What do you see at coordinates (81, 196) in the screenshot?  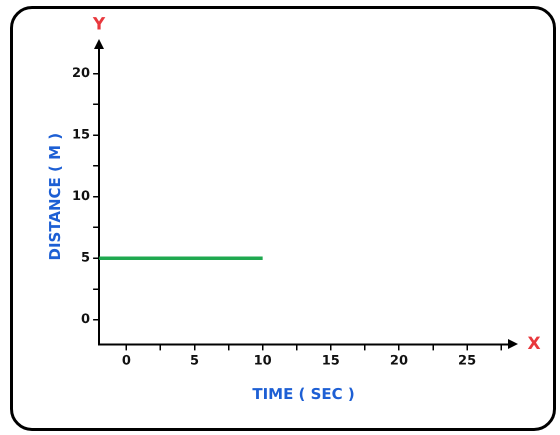 I see `y-tick-label: 10` at bounding box center [81, 196].